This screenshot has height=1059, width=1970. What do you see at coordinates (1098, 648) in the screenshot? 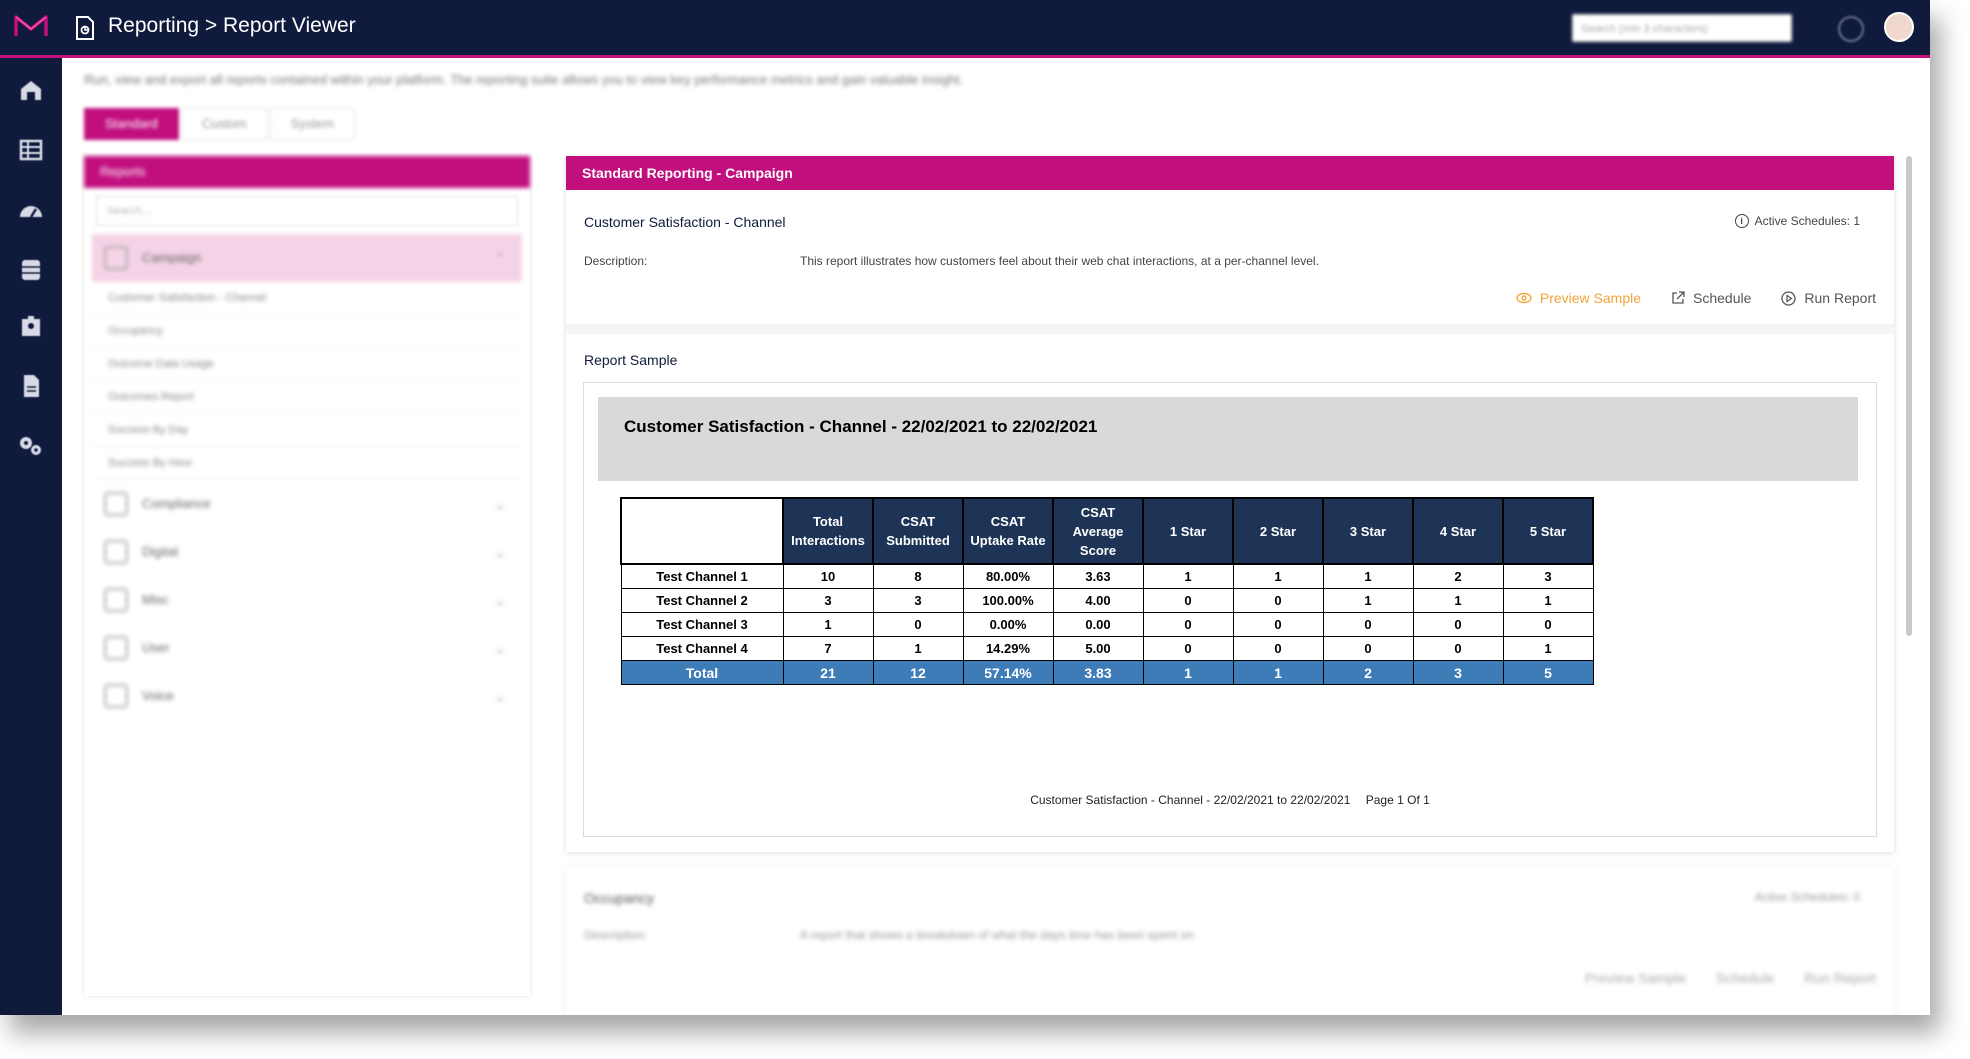
I see `table-cell: 5.00` at bounding box center [1098, 648].